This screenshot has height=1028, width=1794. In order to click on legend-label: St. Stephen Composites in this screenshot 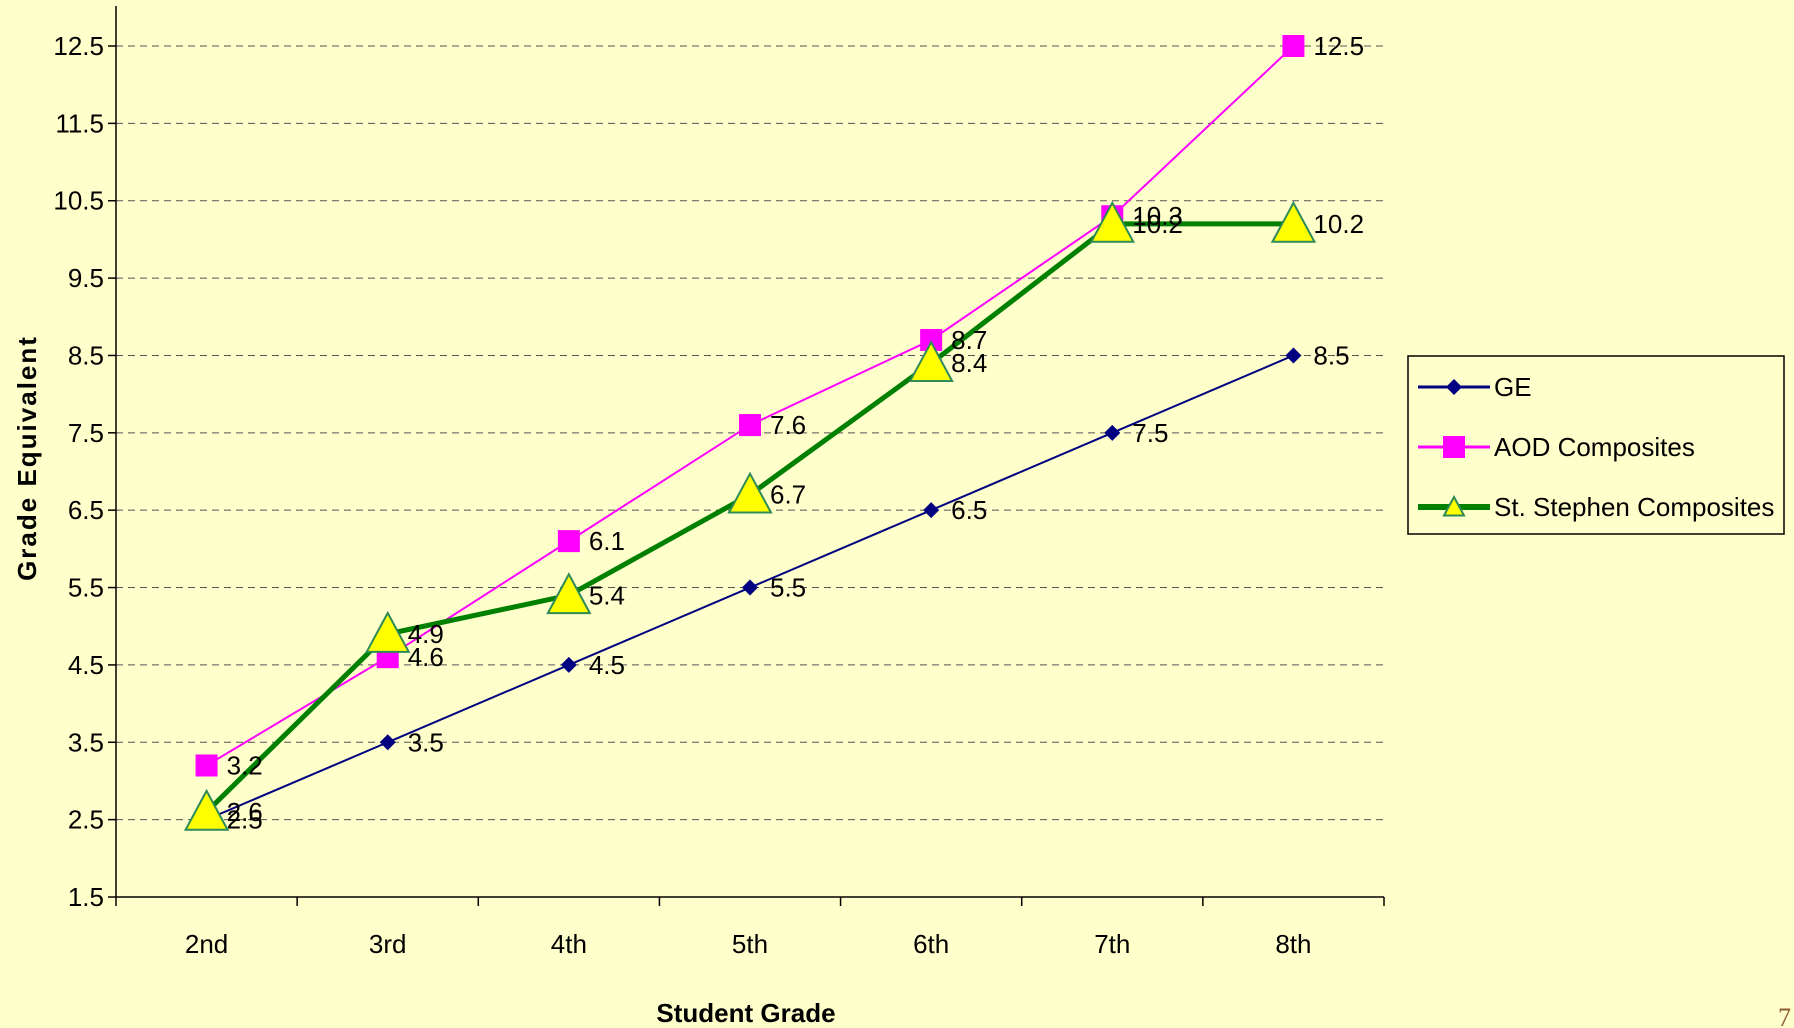, I will do `click(1634, 507)`.